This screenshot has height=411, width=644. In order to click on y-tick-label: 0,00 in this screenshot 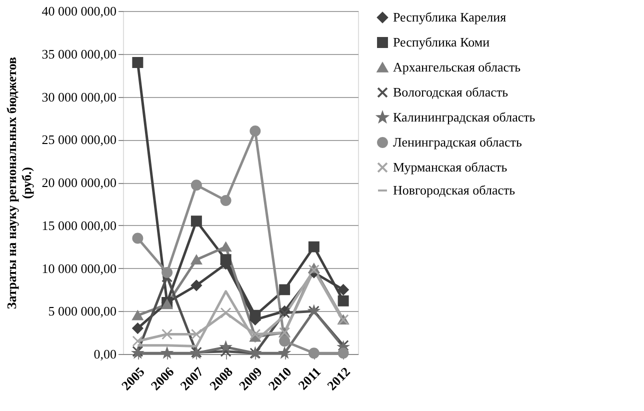, I will do `click(105, 354)`.